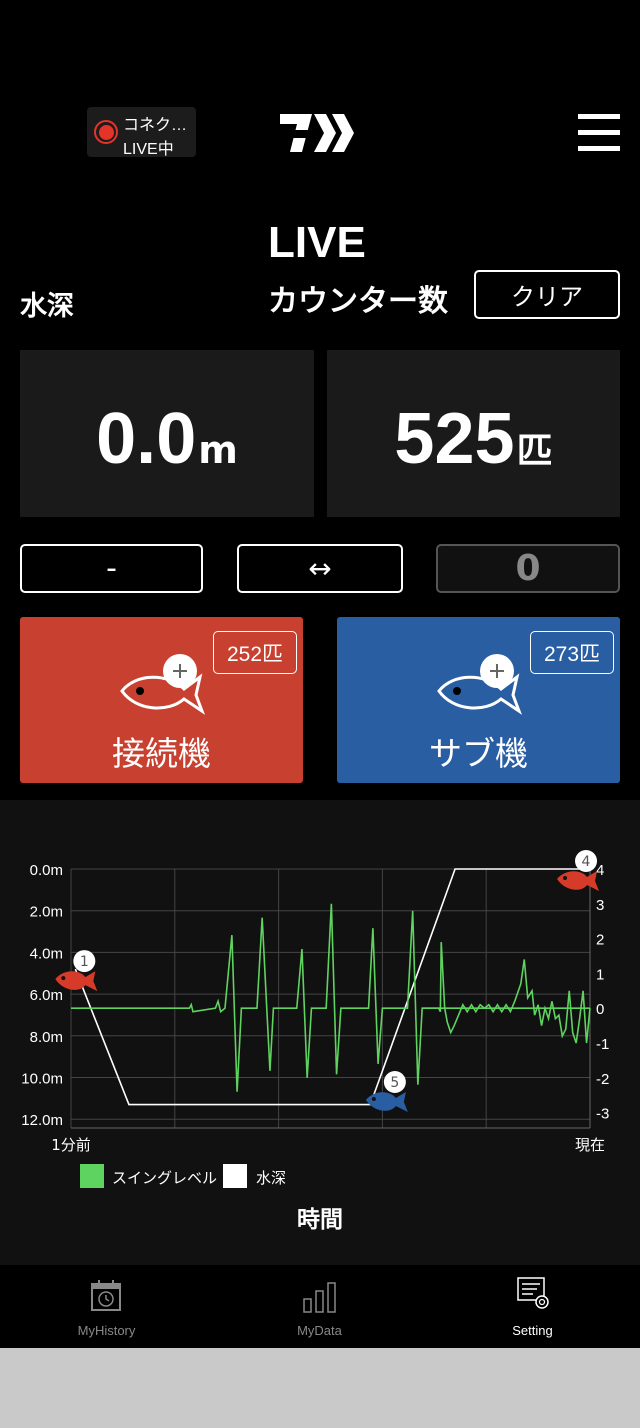 The image size is (640, 1428). I want to click on daiwa-logo, so click(317, 133).